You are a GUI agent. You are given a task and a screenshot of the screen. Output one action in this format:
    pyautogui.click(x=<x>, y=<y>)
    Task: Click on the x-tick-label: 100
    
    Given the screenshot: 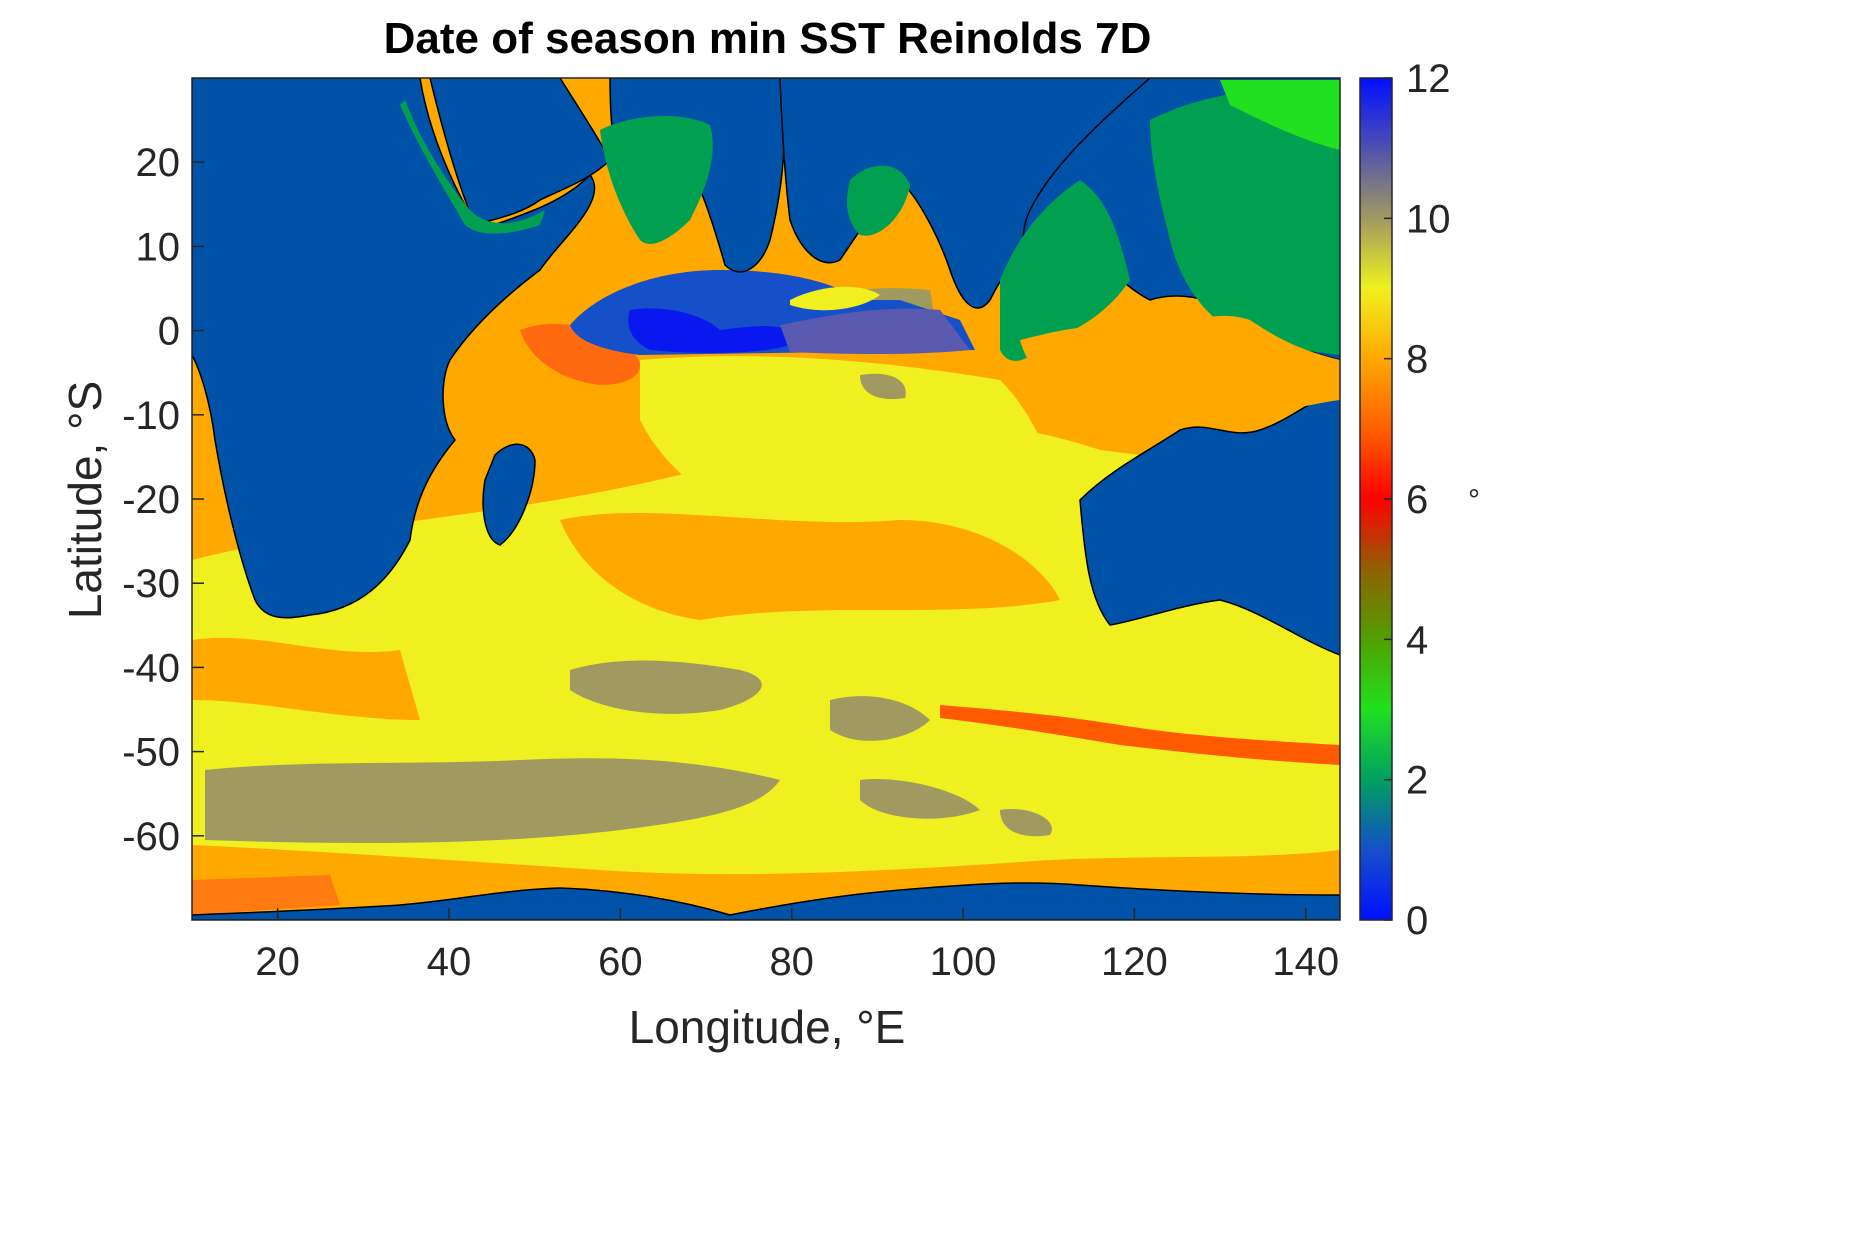 What is the action you would take?
    pyautogui.click(x=963, y=962)
    